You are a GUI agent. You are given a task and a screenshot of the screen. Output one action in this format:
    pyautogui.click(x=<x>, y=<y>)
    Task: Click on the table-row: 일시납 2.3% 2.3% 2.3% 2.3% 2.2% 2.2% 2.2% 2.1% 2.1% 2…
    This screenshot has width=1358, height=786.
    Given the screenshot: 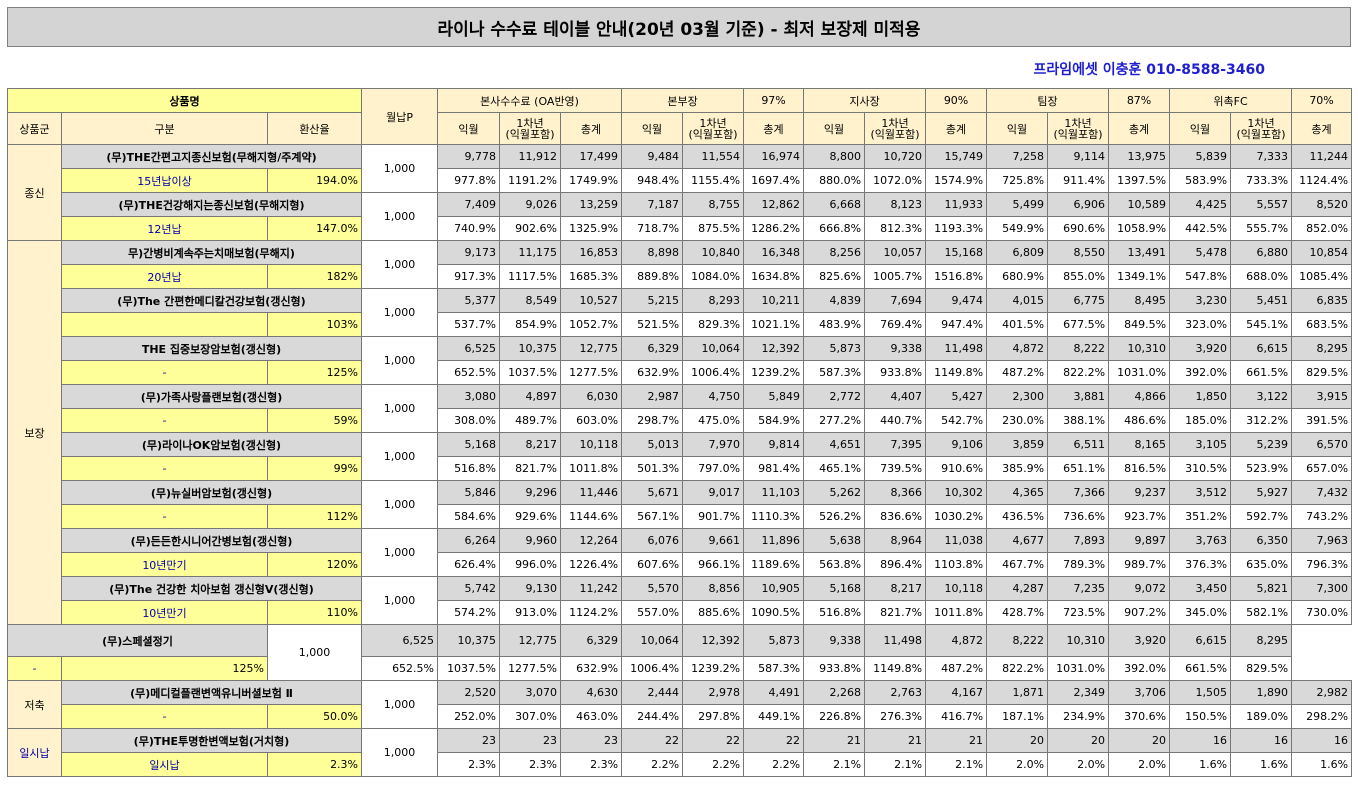 What is the action you would take?
    pyautogui.click(x=680, y=764)
    